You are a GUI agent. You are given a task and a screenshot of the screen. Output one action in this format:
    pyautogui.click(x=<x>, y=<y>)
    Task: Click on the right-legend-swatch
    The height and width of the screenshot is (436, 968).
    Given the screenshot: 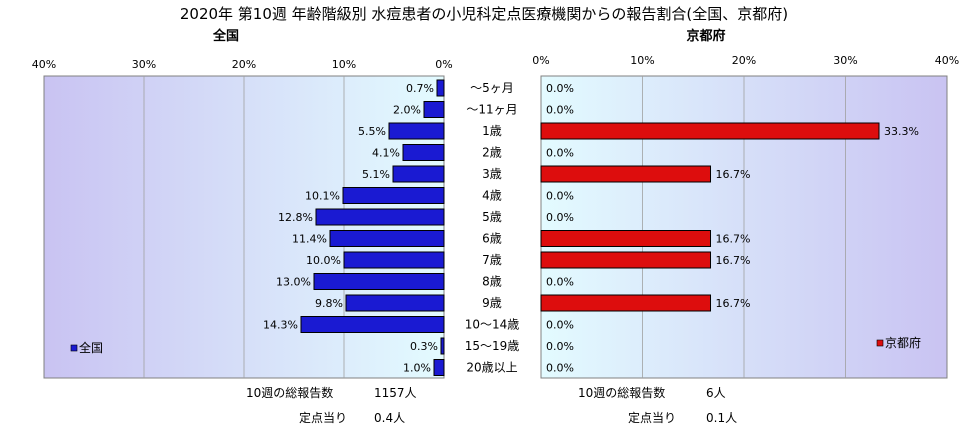 What is the action you would take?
    pyautogui.click(x=880, y=343)
    